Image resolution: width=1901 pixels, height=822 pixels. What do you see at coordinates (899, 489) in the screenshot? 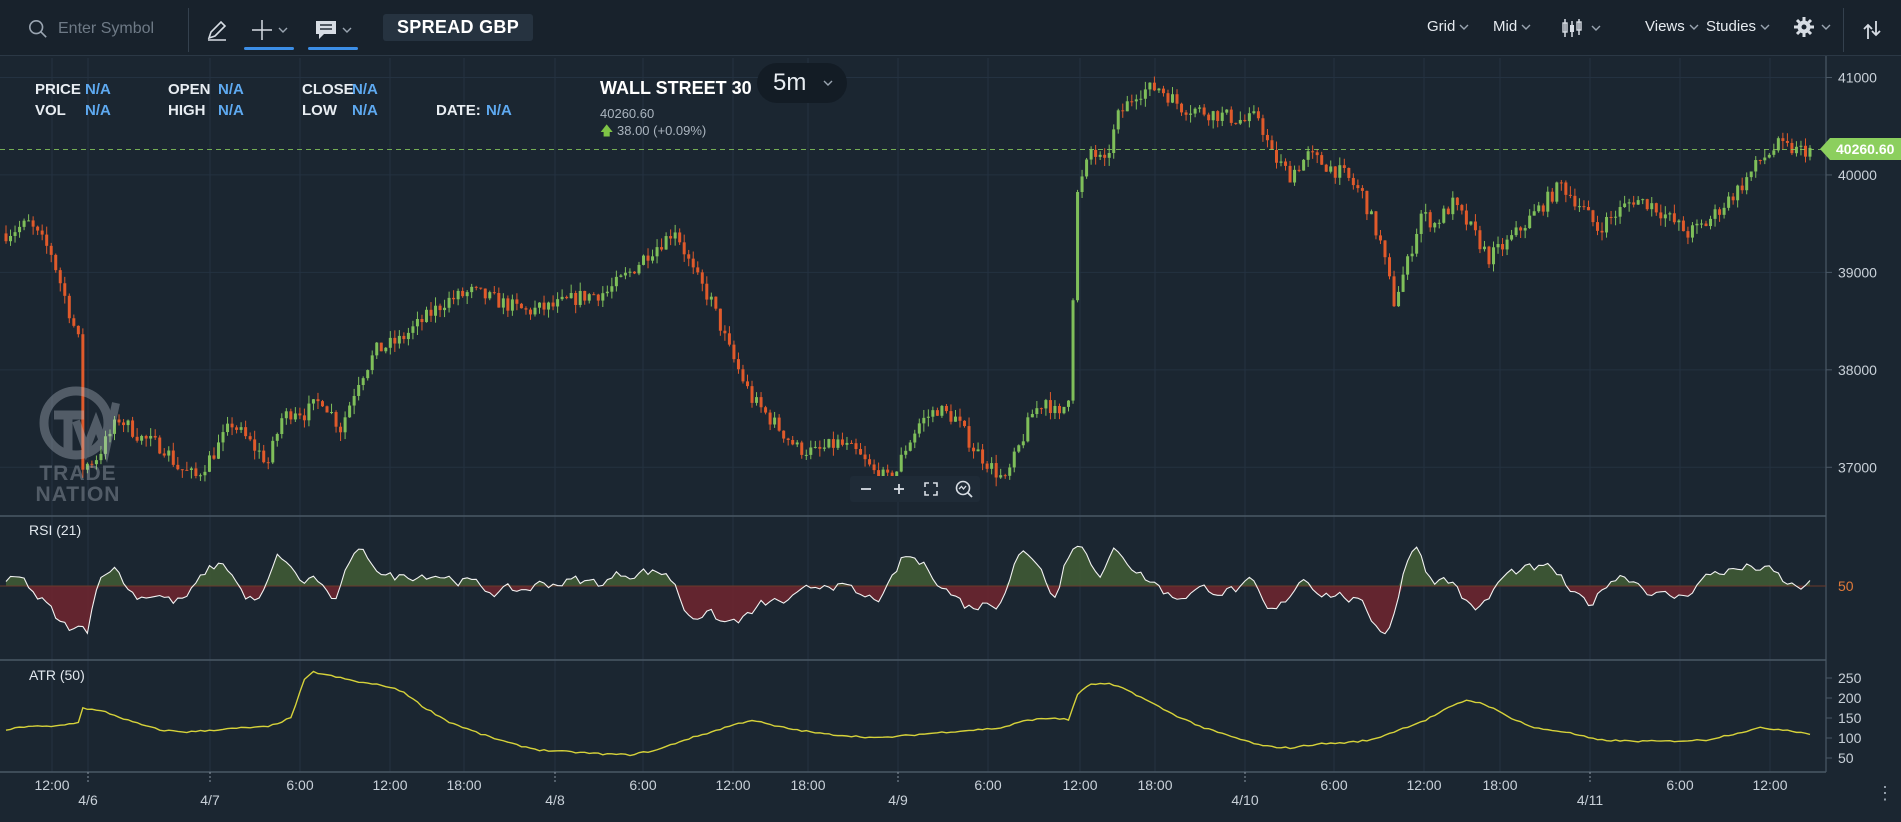
I see `zoom-in-button` at bounding box center [899, 489].